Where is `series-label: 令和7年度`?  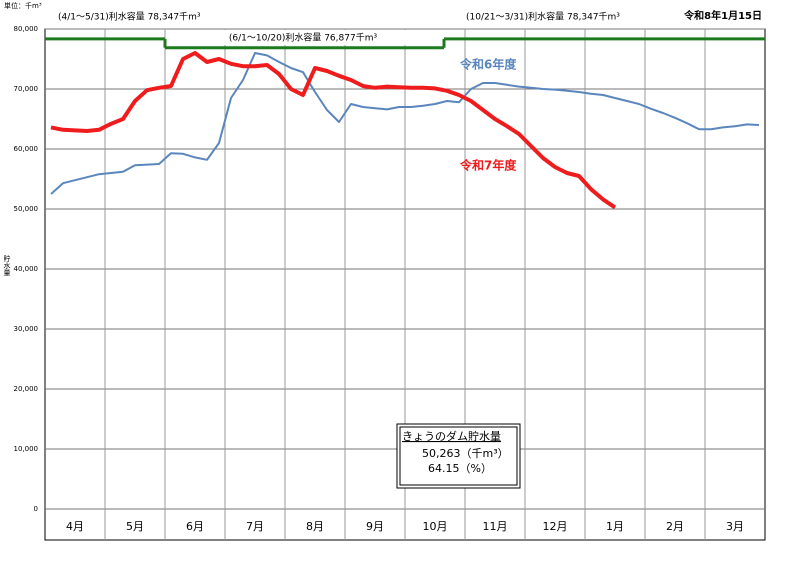 series-label: 令和7年度 is located at coordinates (488, 165).